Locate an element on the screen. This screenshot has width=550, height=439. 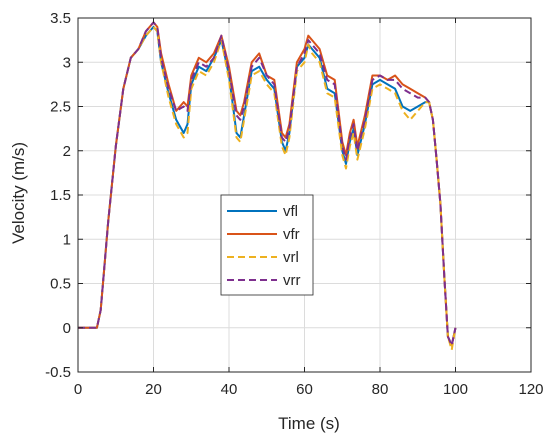
x-tick-label: 40 is located at coordinates (229, 389).